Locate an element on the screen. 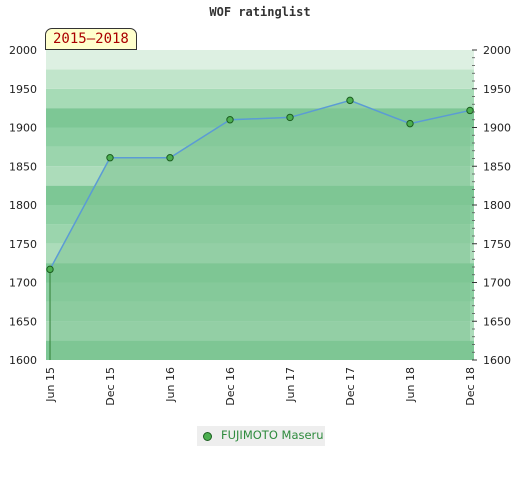  legend-marker-icon is located at coordinates (207, 436).